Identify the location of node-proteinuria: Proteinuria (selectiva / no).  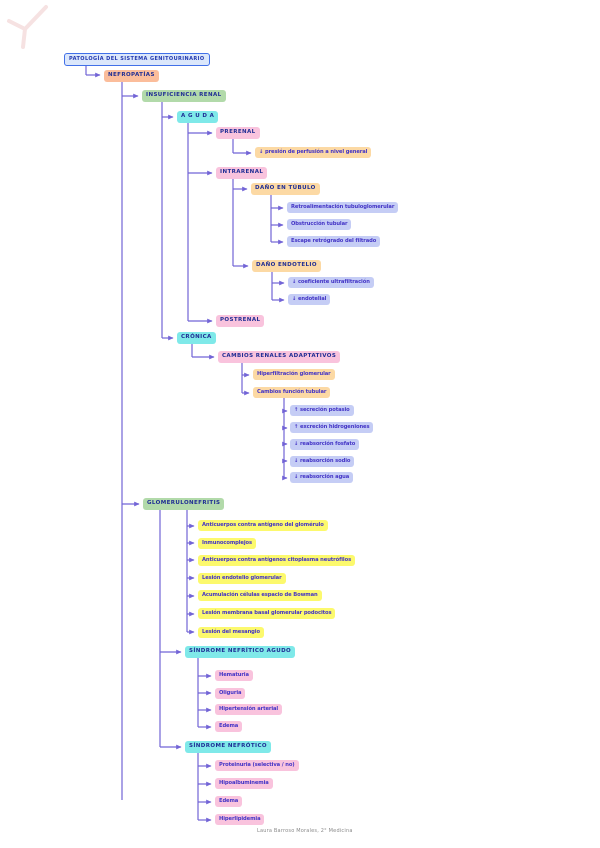
(257, 766).